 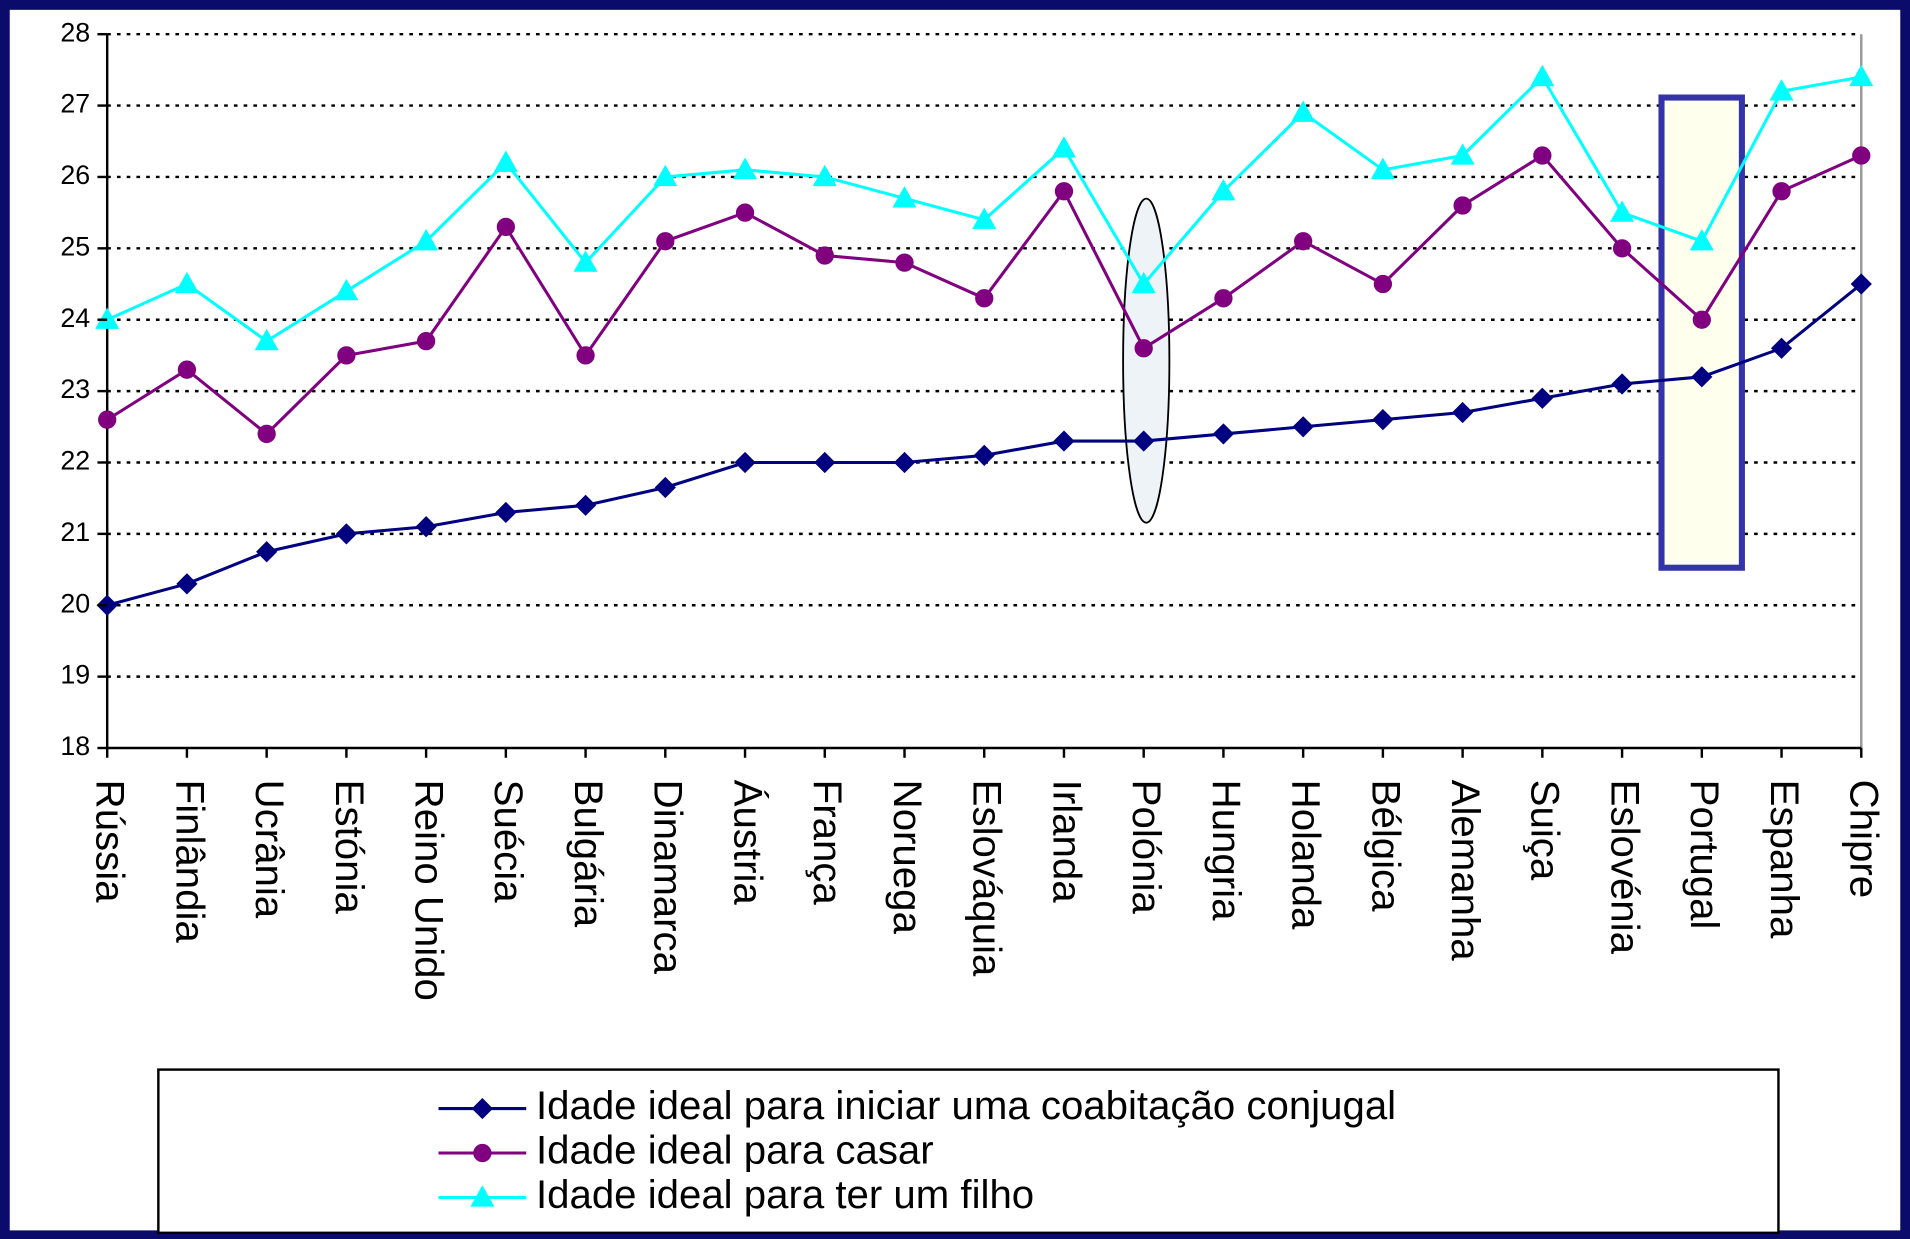 What do you see at coordinates (588, 854) in the screenshot?
I see `x-tick-label: Bulgária` at bounding box center [588, 854].